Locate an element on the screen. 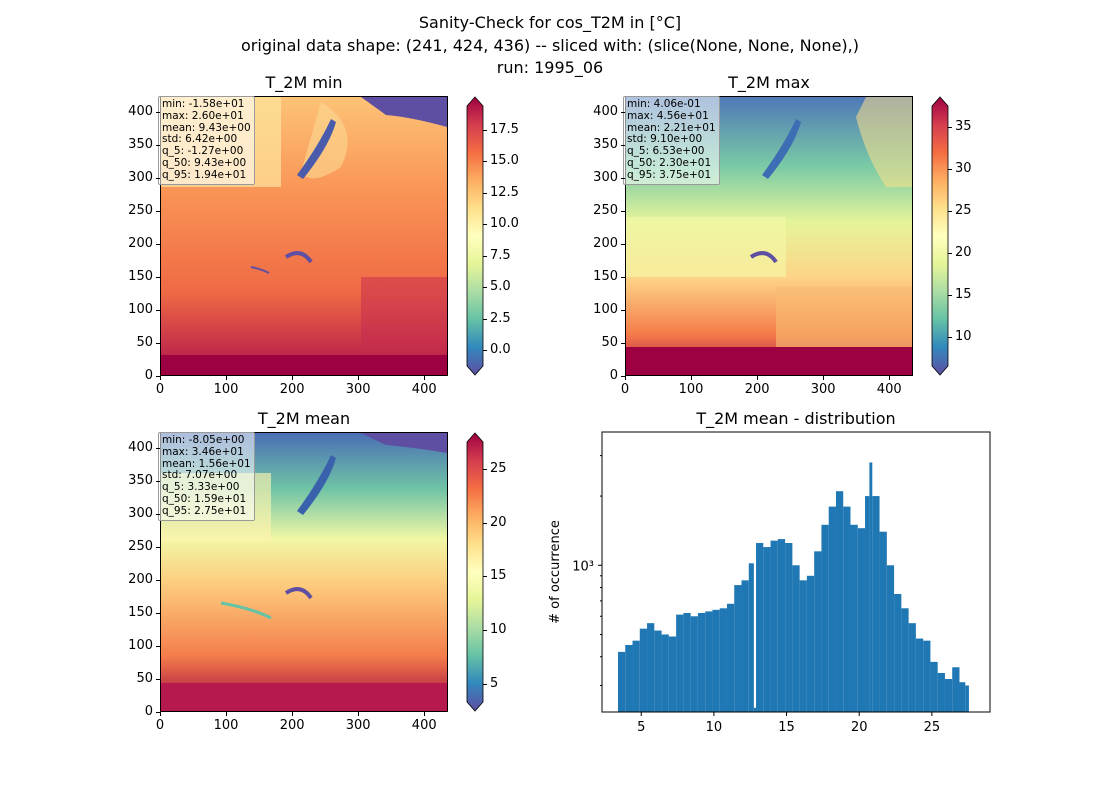 The width and height of the screenshot is (1100, 800). stat-line: q_50: 2.30e+01 is located at coordinates (669, 162).